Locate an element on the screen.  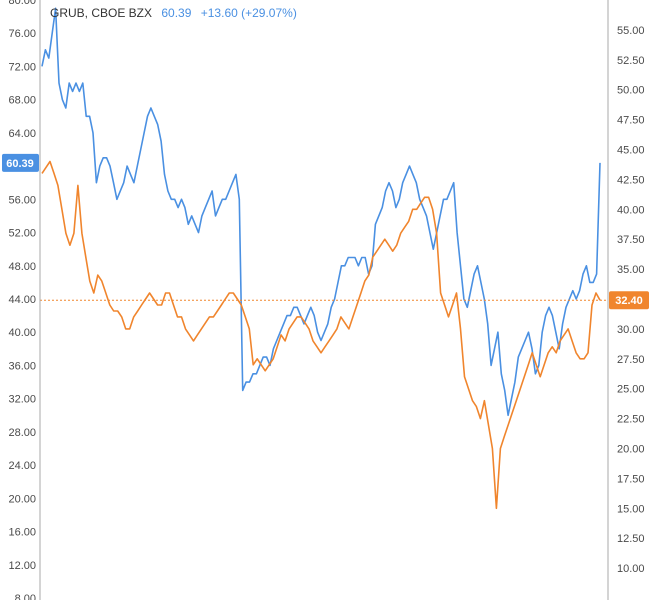
right-last-value-badge: 32.40 is located at coordinates (629, 300).